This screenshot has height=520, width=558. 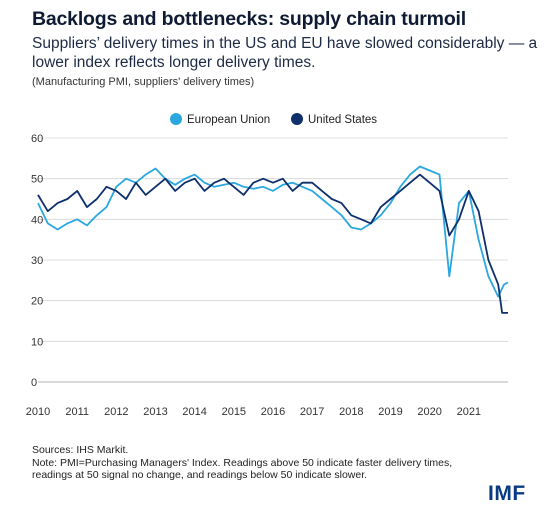 I want to click on x-tick-label: 2020, so click(x=429, y=412).